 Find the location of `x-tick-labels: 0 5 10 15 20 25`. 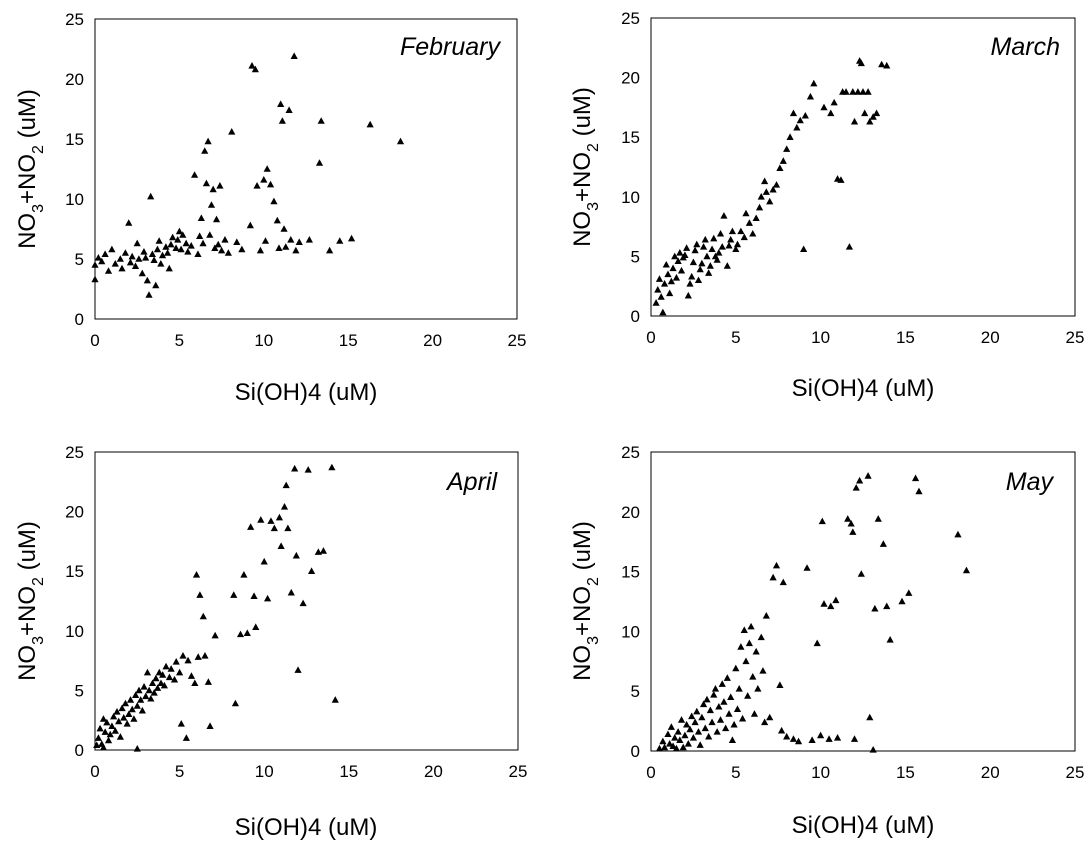

x-tick-labels: 0 5 10 15 20 25 is located at coordinates (865, 337).